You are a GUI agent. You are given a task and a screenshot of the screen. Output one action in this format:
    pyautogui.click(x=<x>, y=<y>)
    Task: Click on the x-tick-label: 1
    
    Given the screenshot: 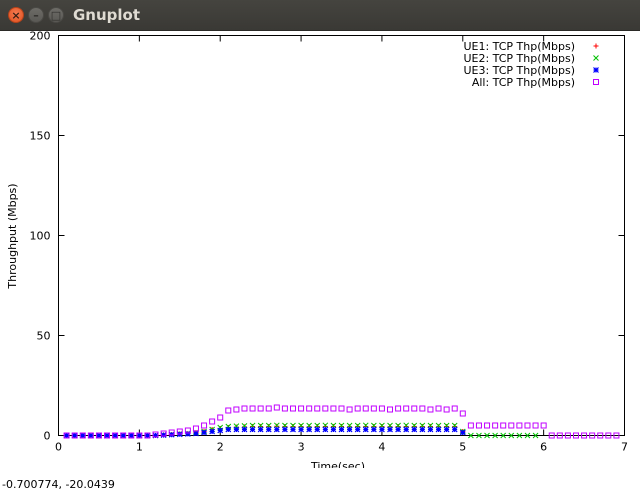 What is the action you would take?
    pyautogui.click(x=139, y=447)
    